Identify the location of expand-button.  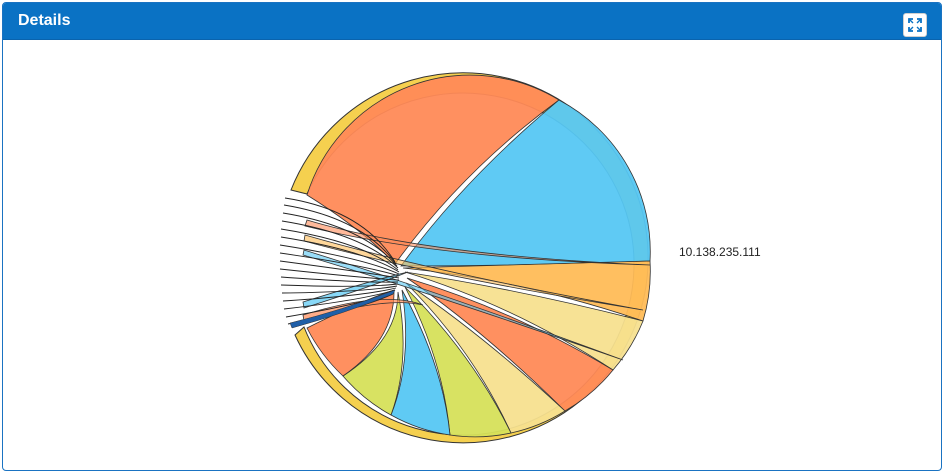
(915, 25).